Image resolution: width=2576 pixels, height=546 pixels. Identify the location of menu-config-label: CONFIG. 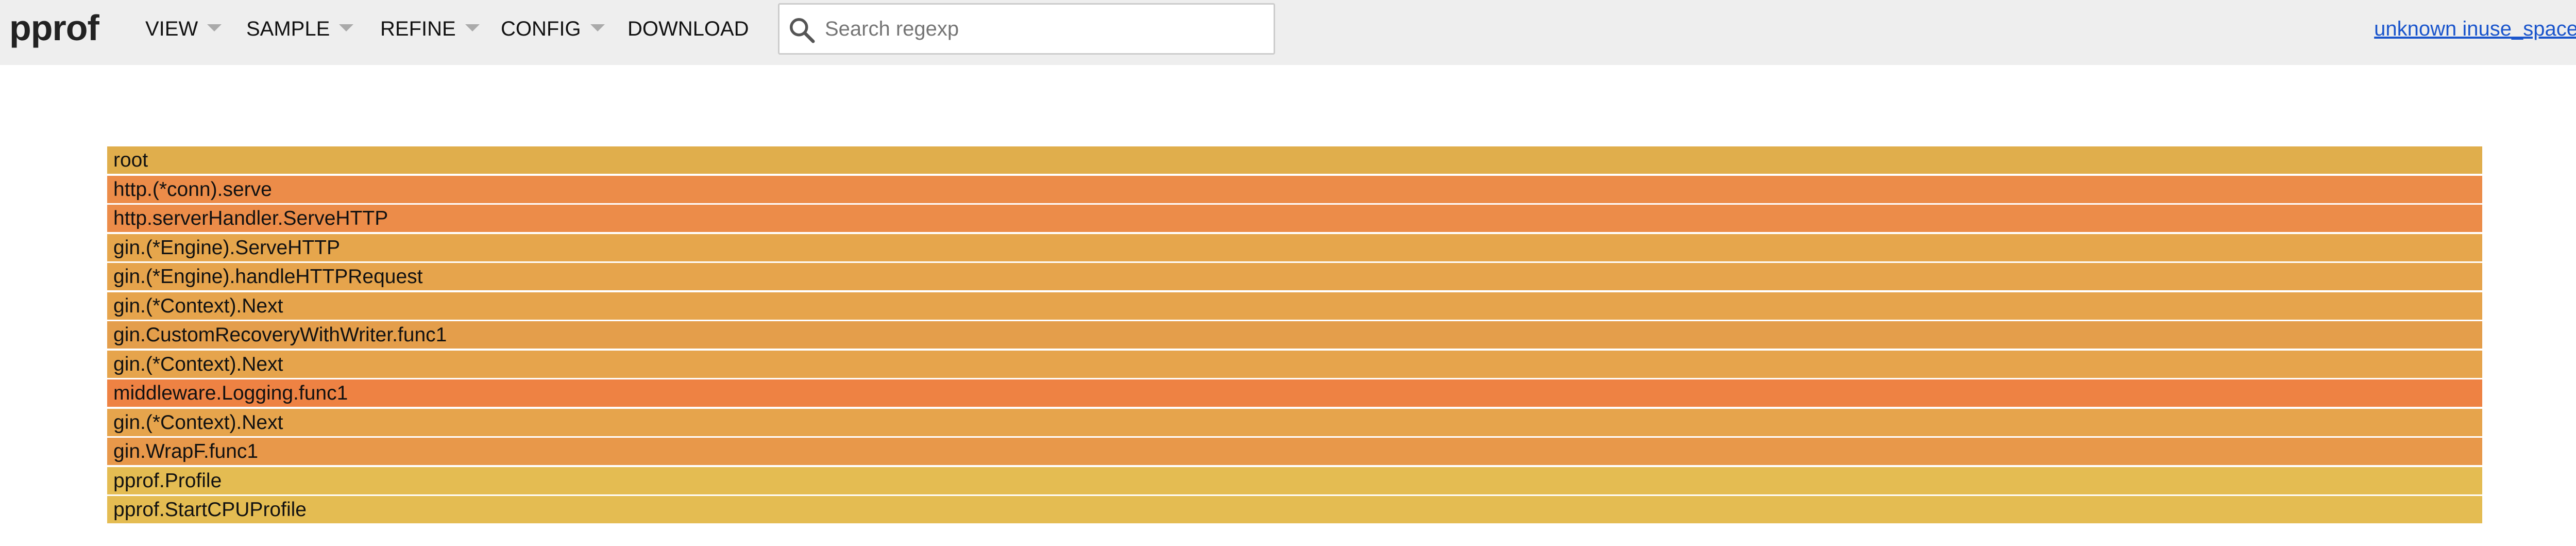
(541, 29).